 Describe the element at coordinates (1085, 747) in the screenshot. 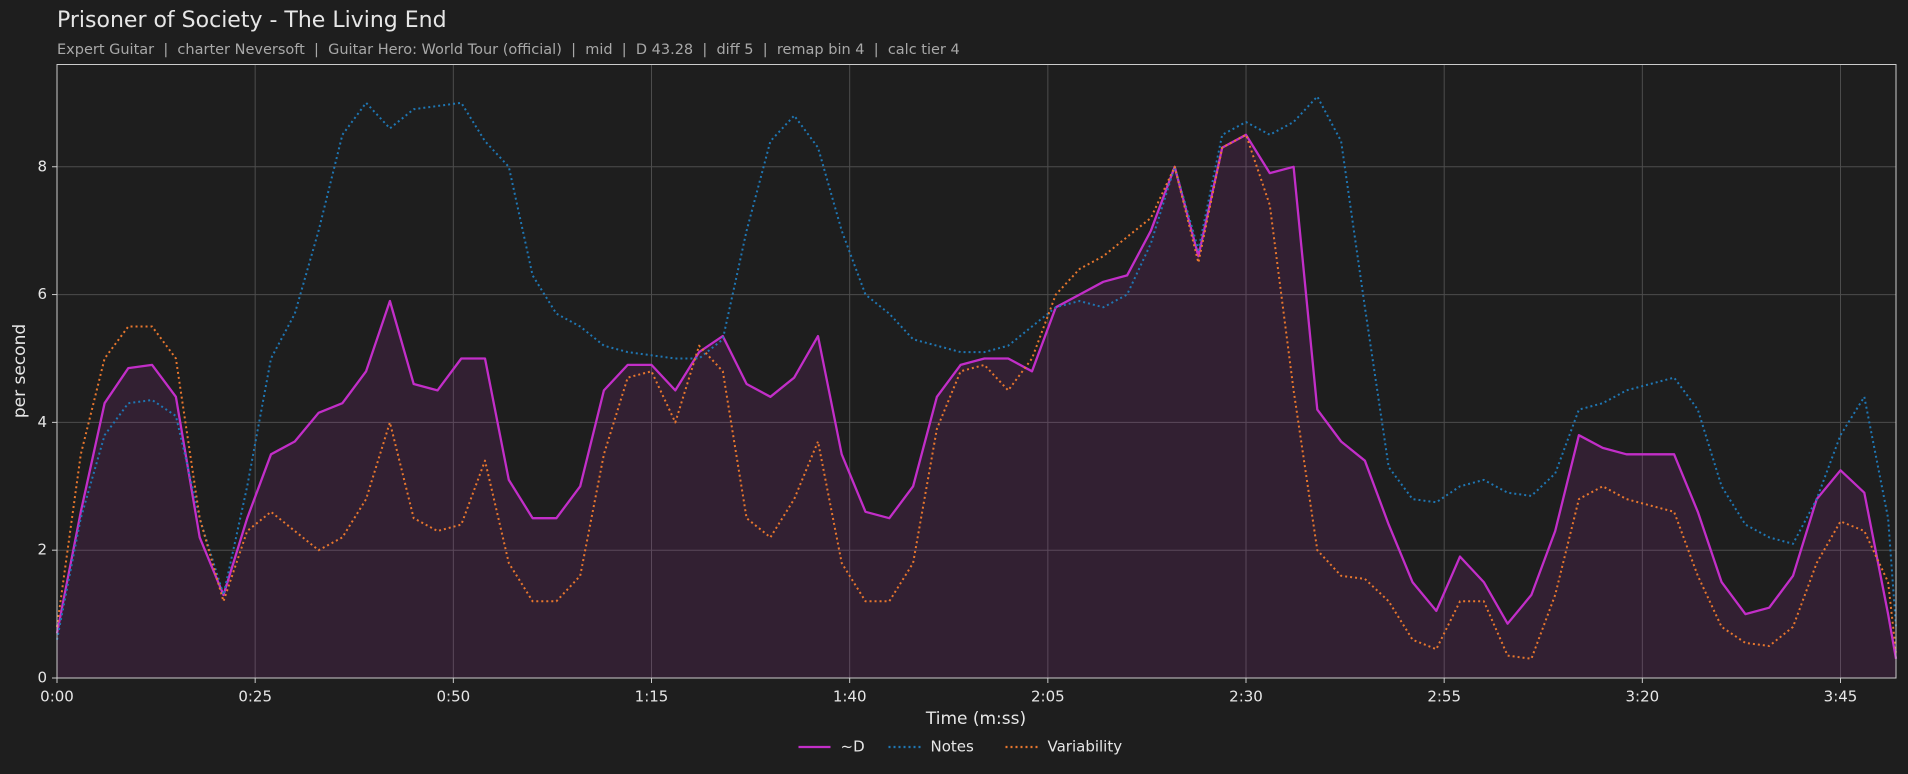

I see `legend-label: Variability` at that location.